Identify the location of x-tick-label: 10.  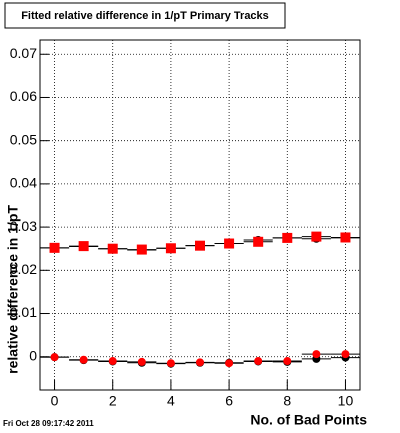
(346, 401).